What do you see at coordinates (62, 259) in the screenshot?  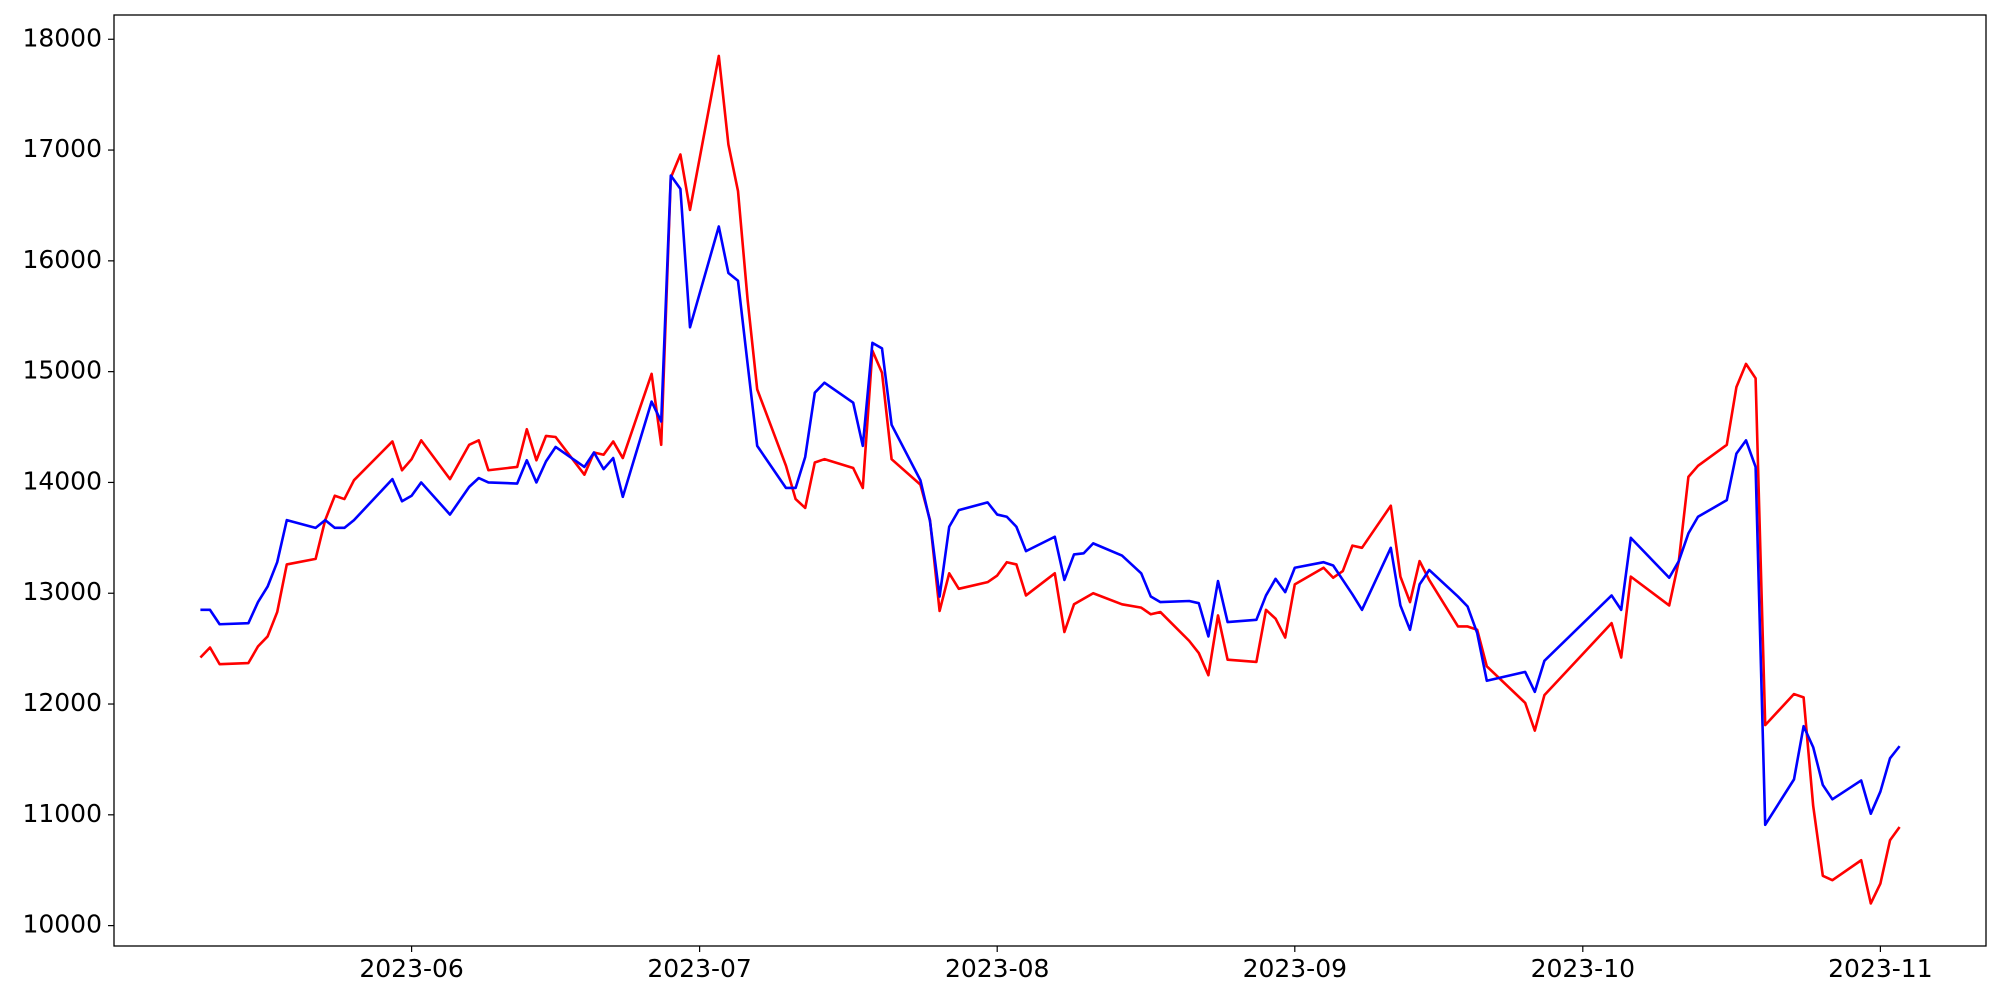 I see `y-tick-label: 16000` at bounding box center [62, 259].